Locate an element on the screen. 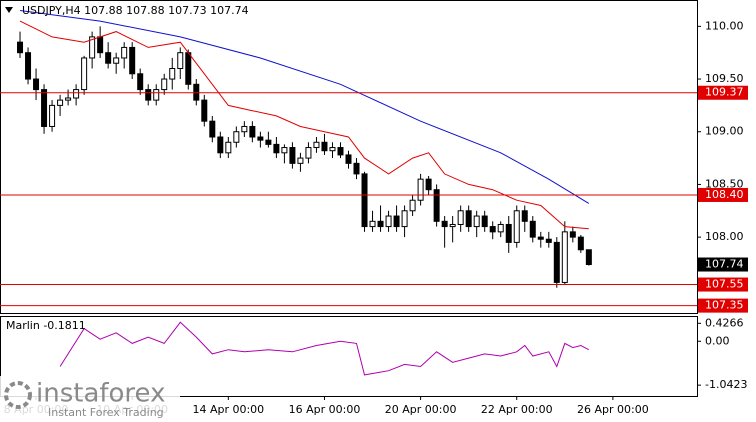  level-label: 107.55 is located at coordinates (724, 284).